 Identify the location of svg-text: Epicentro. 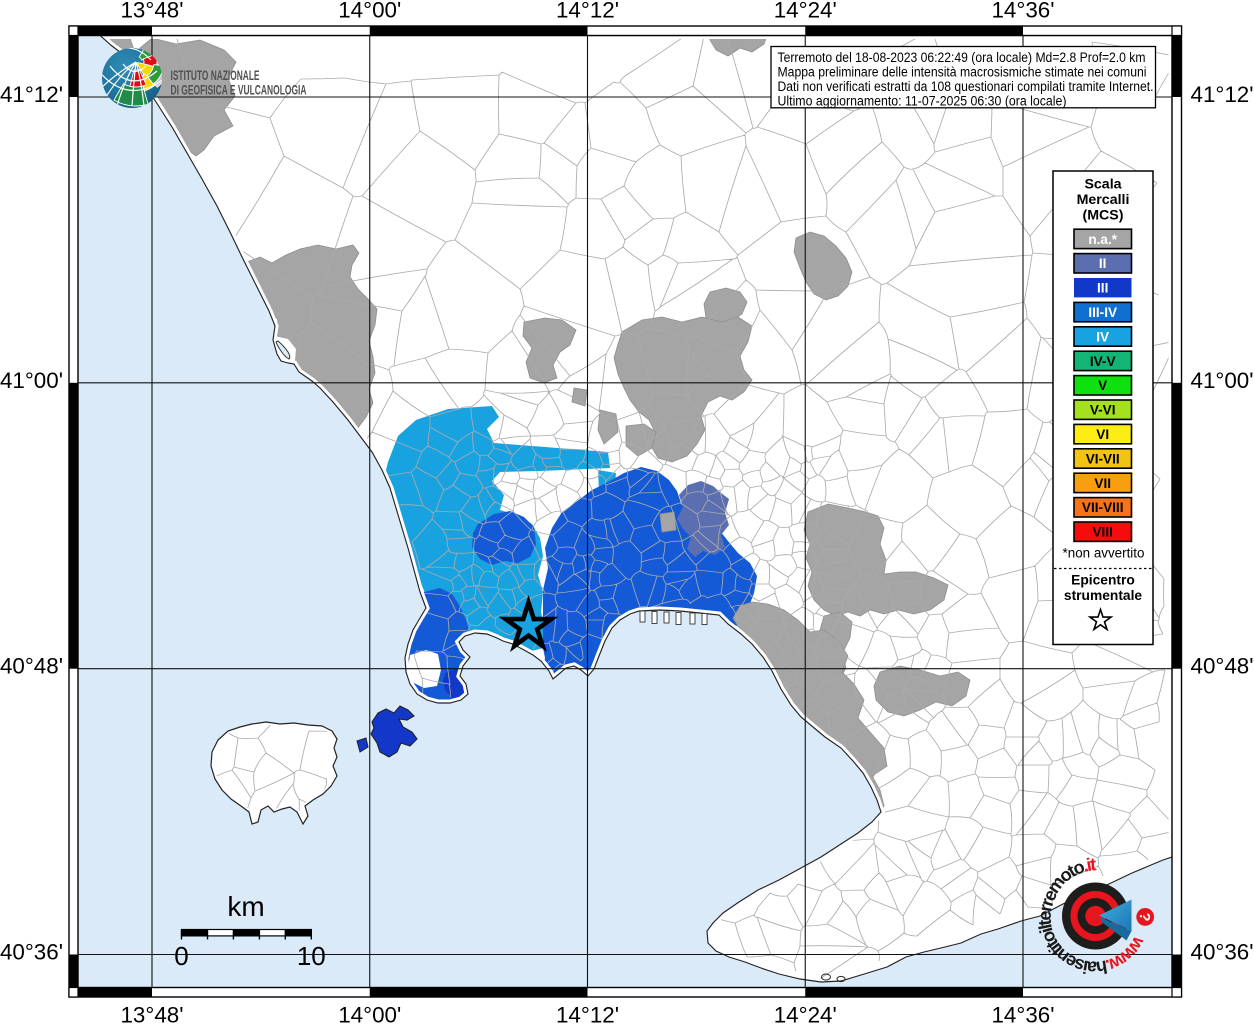
(1103, 580).